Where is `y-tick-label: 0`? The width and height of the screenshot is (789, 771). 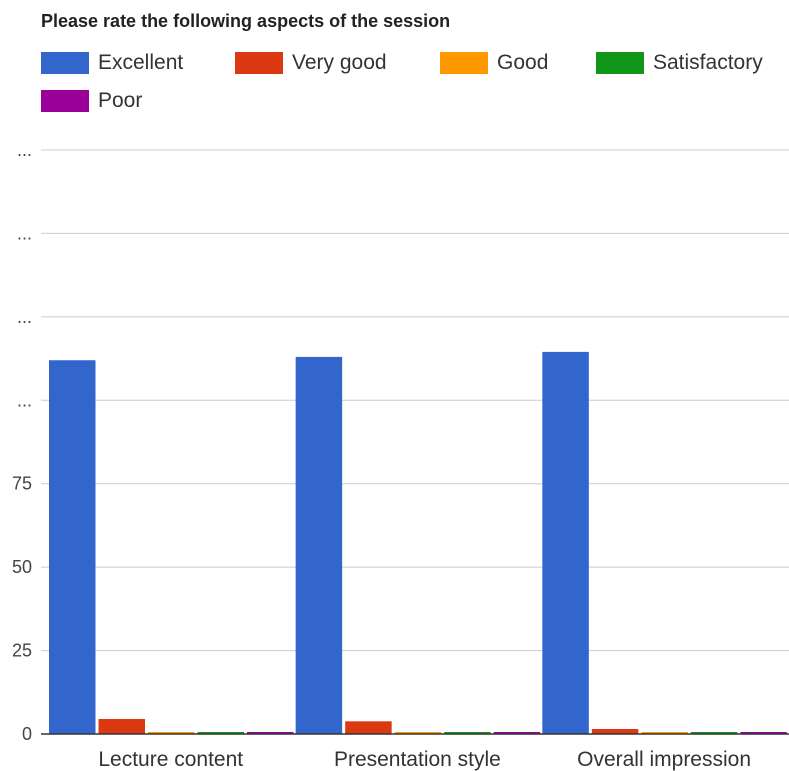 y-tick-label: 0 is located at coordinates (27, 734).